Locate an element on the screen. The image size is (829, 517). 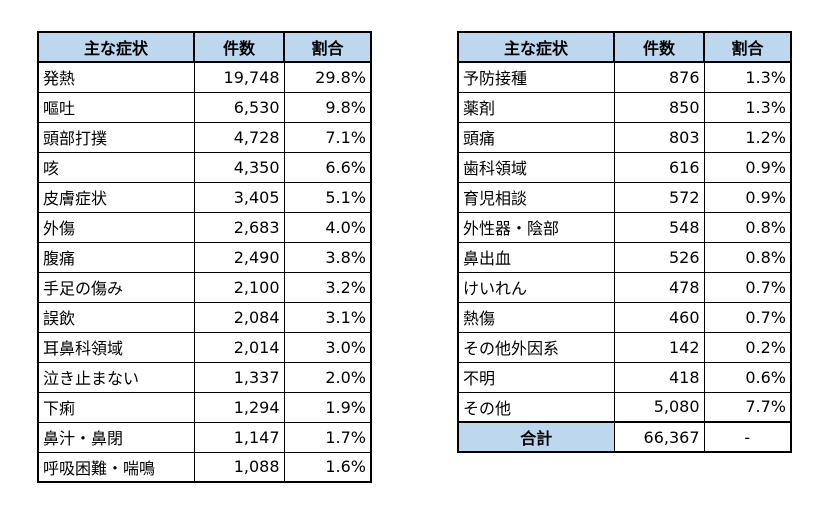
table-row: 耳鼻科領域 2,014 3.0% is located at coordinates (204, 347).